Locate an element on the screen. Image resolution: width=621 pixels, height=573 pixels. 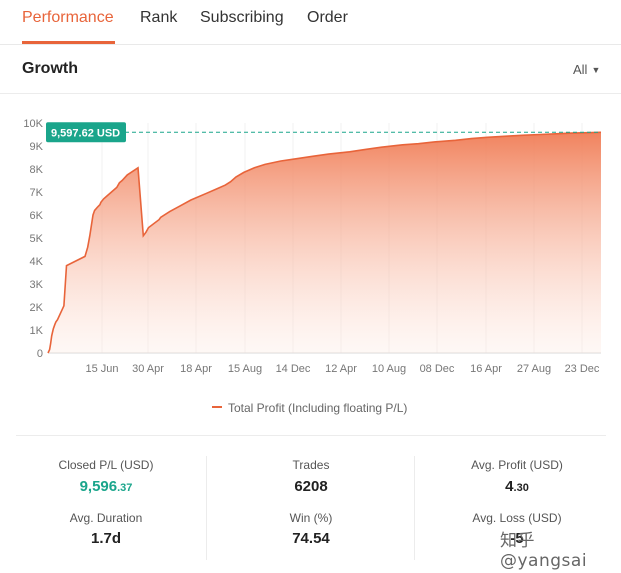
chart-legend: Total Profit (Including floating P/L) is located at coordinates (309, 408).